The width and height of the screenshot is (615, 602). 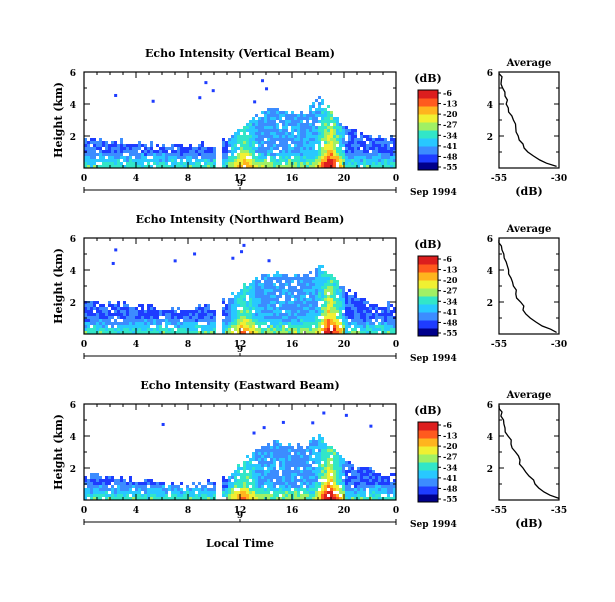 I want to click on local-time-label: Local Time, so click(x=240, y=543).